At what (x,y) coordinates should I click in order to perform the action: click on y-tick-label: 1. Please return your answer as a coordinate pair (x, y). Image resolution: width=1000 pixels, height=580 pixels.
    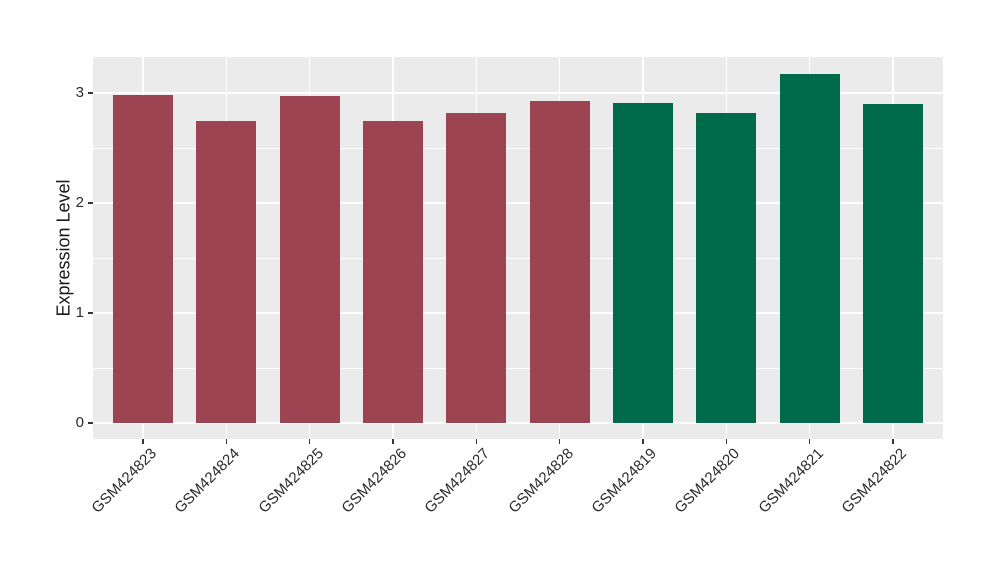
    Looking at the image, I should click on (79, 312).